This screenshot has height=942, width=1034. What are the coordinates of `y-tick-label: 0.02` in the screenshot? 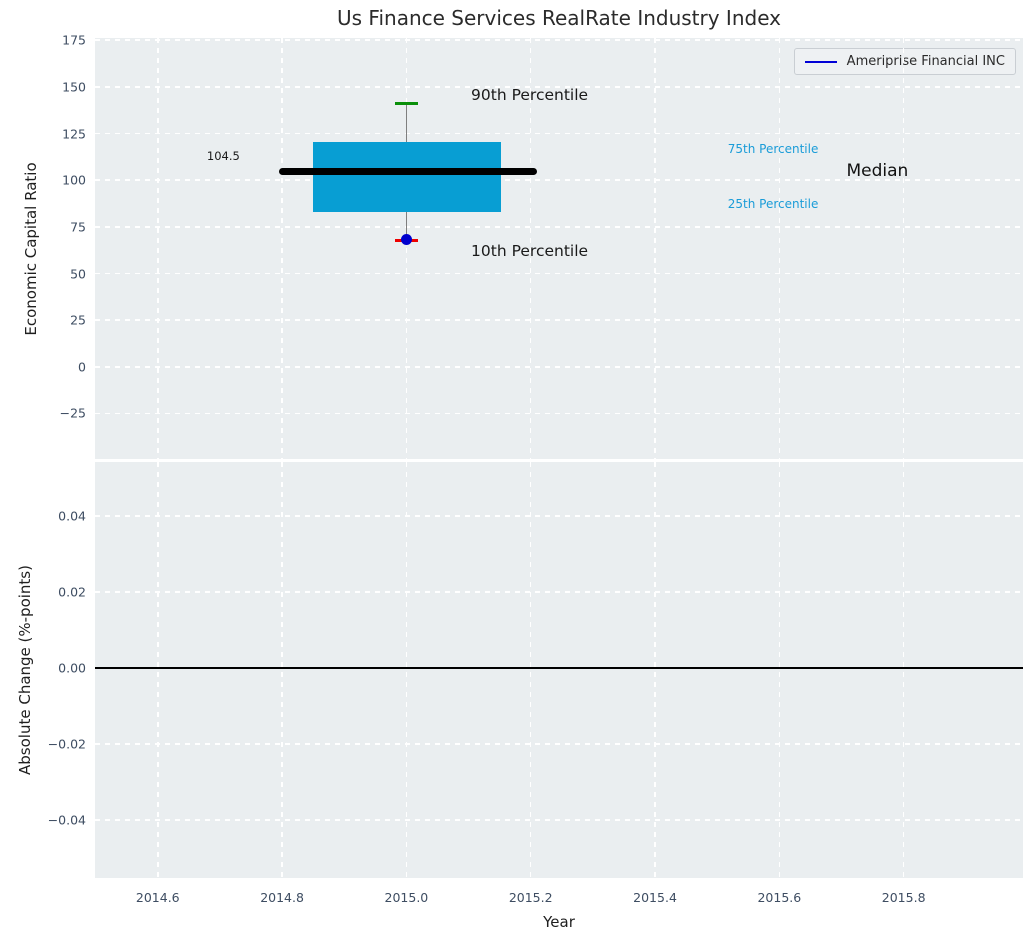 It's located at (72, 592).